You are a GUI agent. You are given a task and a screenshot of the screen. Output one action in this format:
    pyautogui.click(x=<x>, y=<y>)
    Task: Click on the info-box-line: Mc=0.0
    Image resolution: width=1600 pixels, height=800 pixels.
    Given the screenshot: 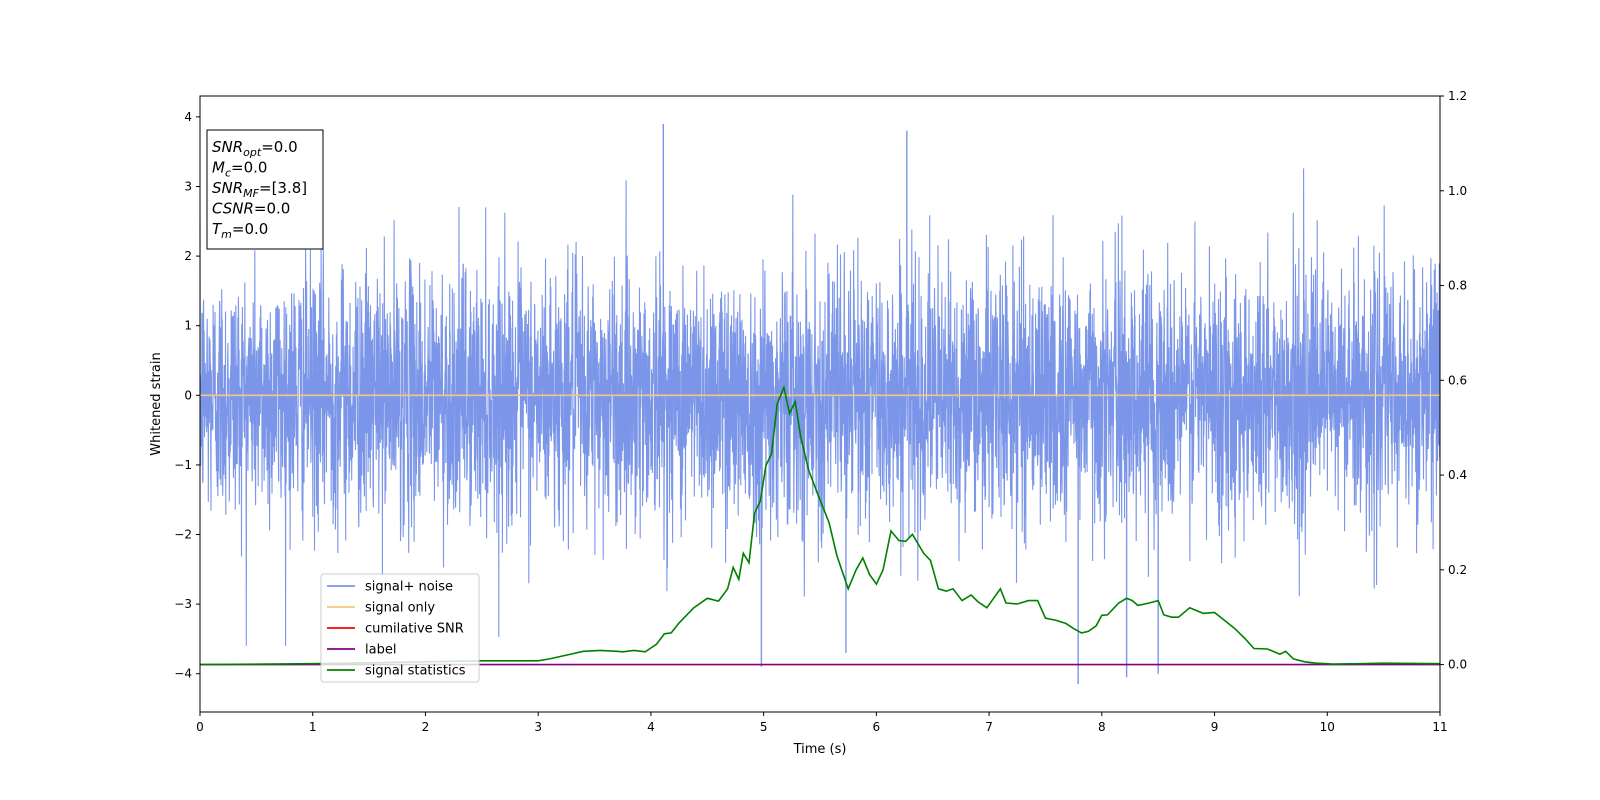 What is the action you would take?
    pyautogui.click(x=239, y=169)
    